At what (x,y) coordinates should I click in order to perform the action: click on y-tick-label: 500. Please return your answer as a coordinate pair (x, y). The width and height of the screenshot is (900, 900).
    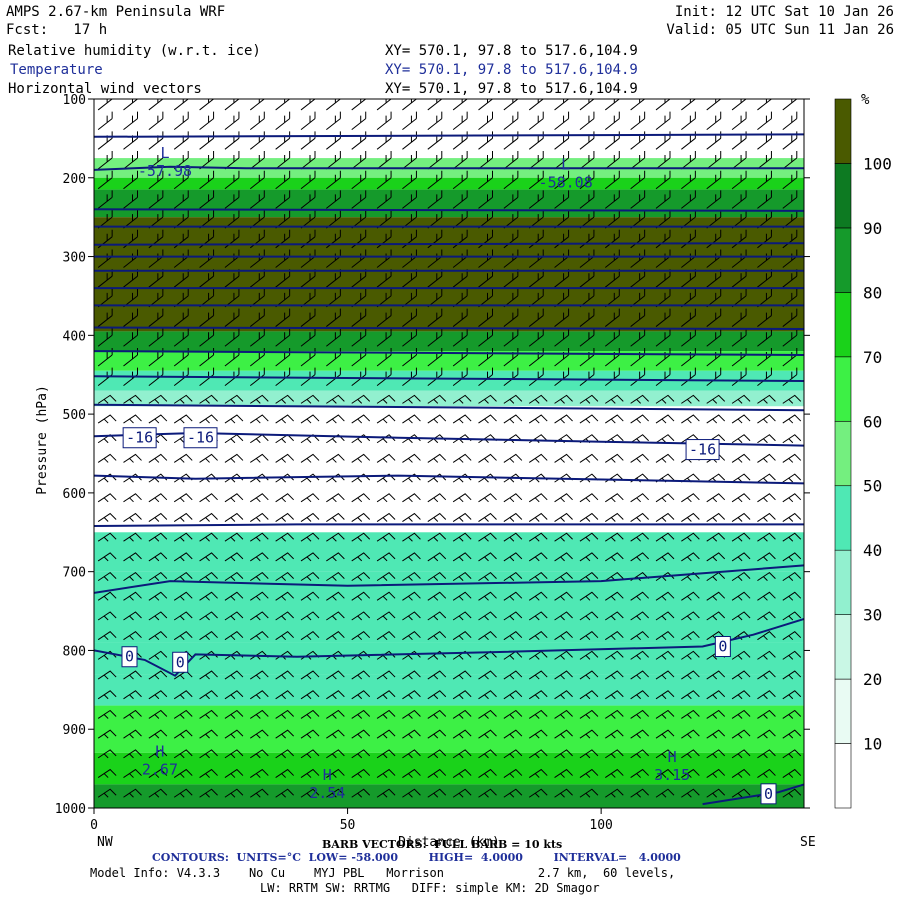
    Looking at the image, I should click on (74, 415).